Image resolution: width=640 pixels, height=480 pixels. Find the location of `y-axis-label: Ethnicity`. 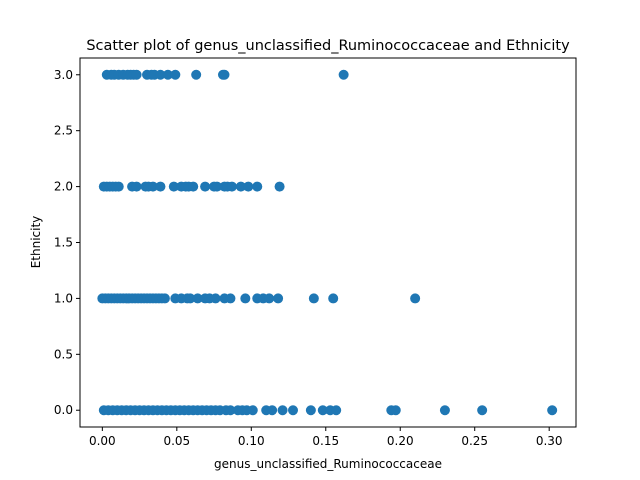

y-axis-label: Ethnicity is located at coordinates (36, 242).